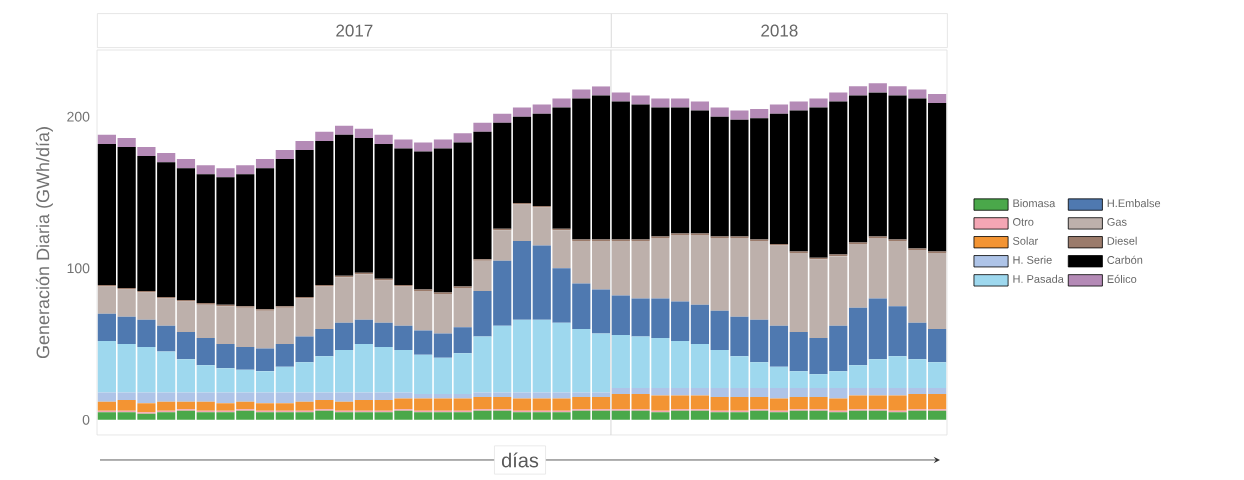  Describe the element at coordinates (1125, 259) in the screenshot. I see `legend-label: Carbón` at that location.